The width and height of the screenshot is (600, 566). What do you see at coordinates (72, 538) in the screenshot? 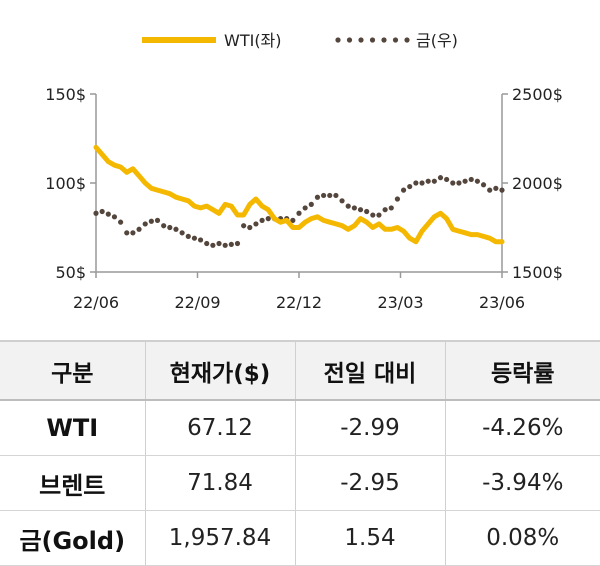
I see `row-name: 금(Gold)` at bounding box center [72, 538].